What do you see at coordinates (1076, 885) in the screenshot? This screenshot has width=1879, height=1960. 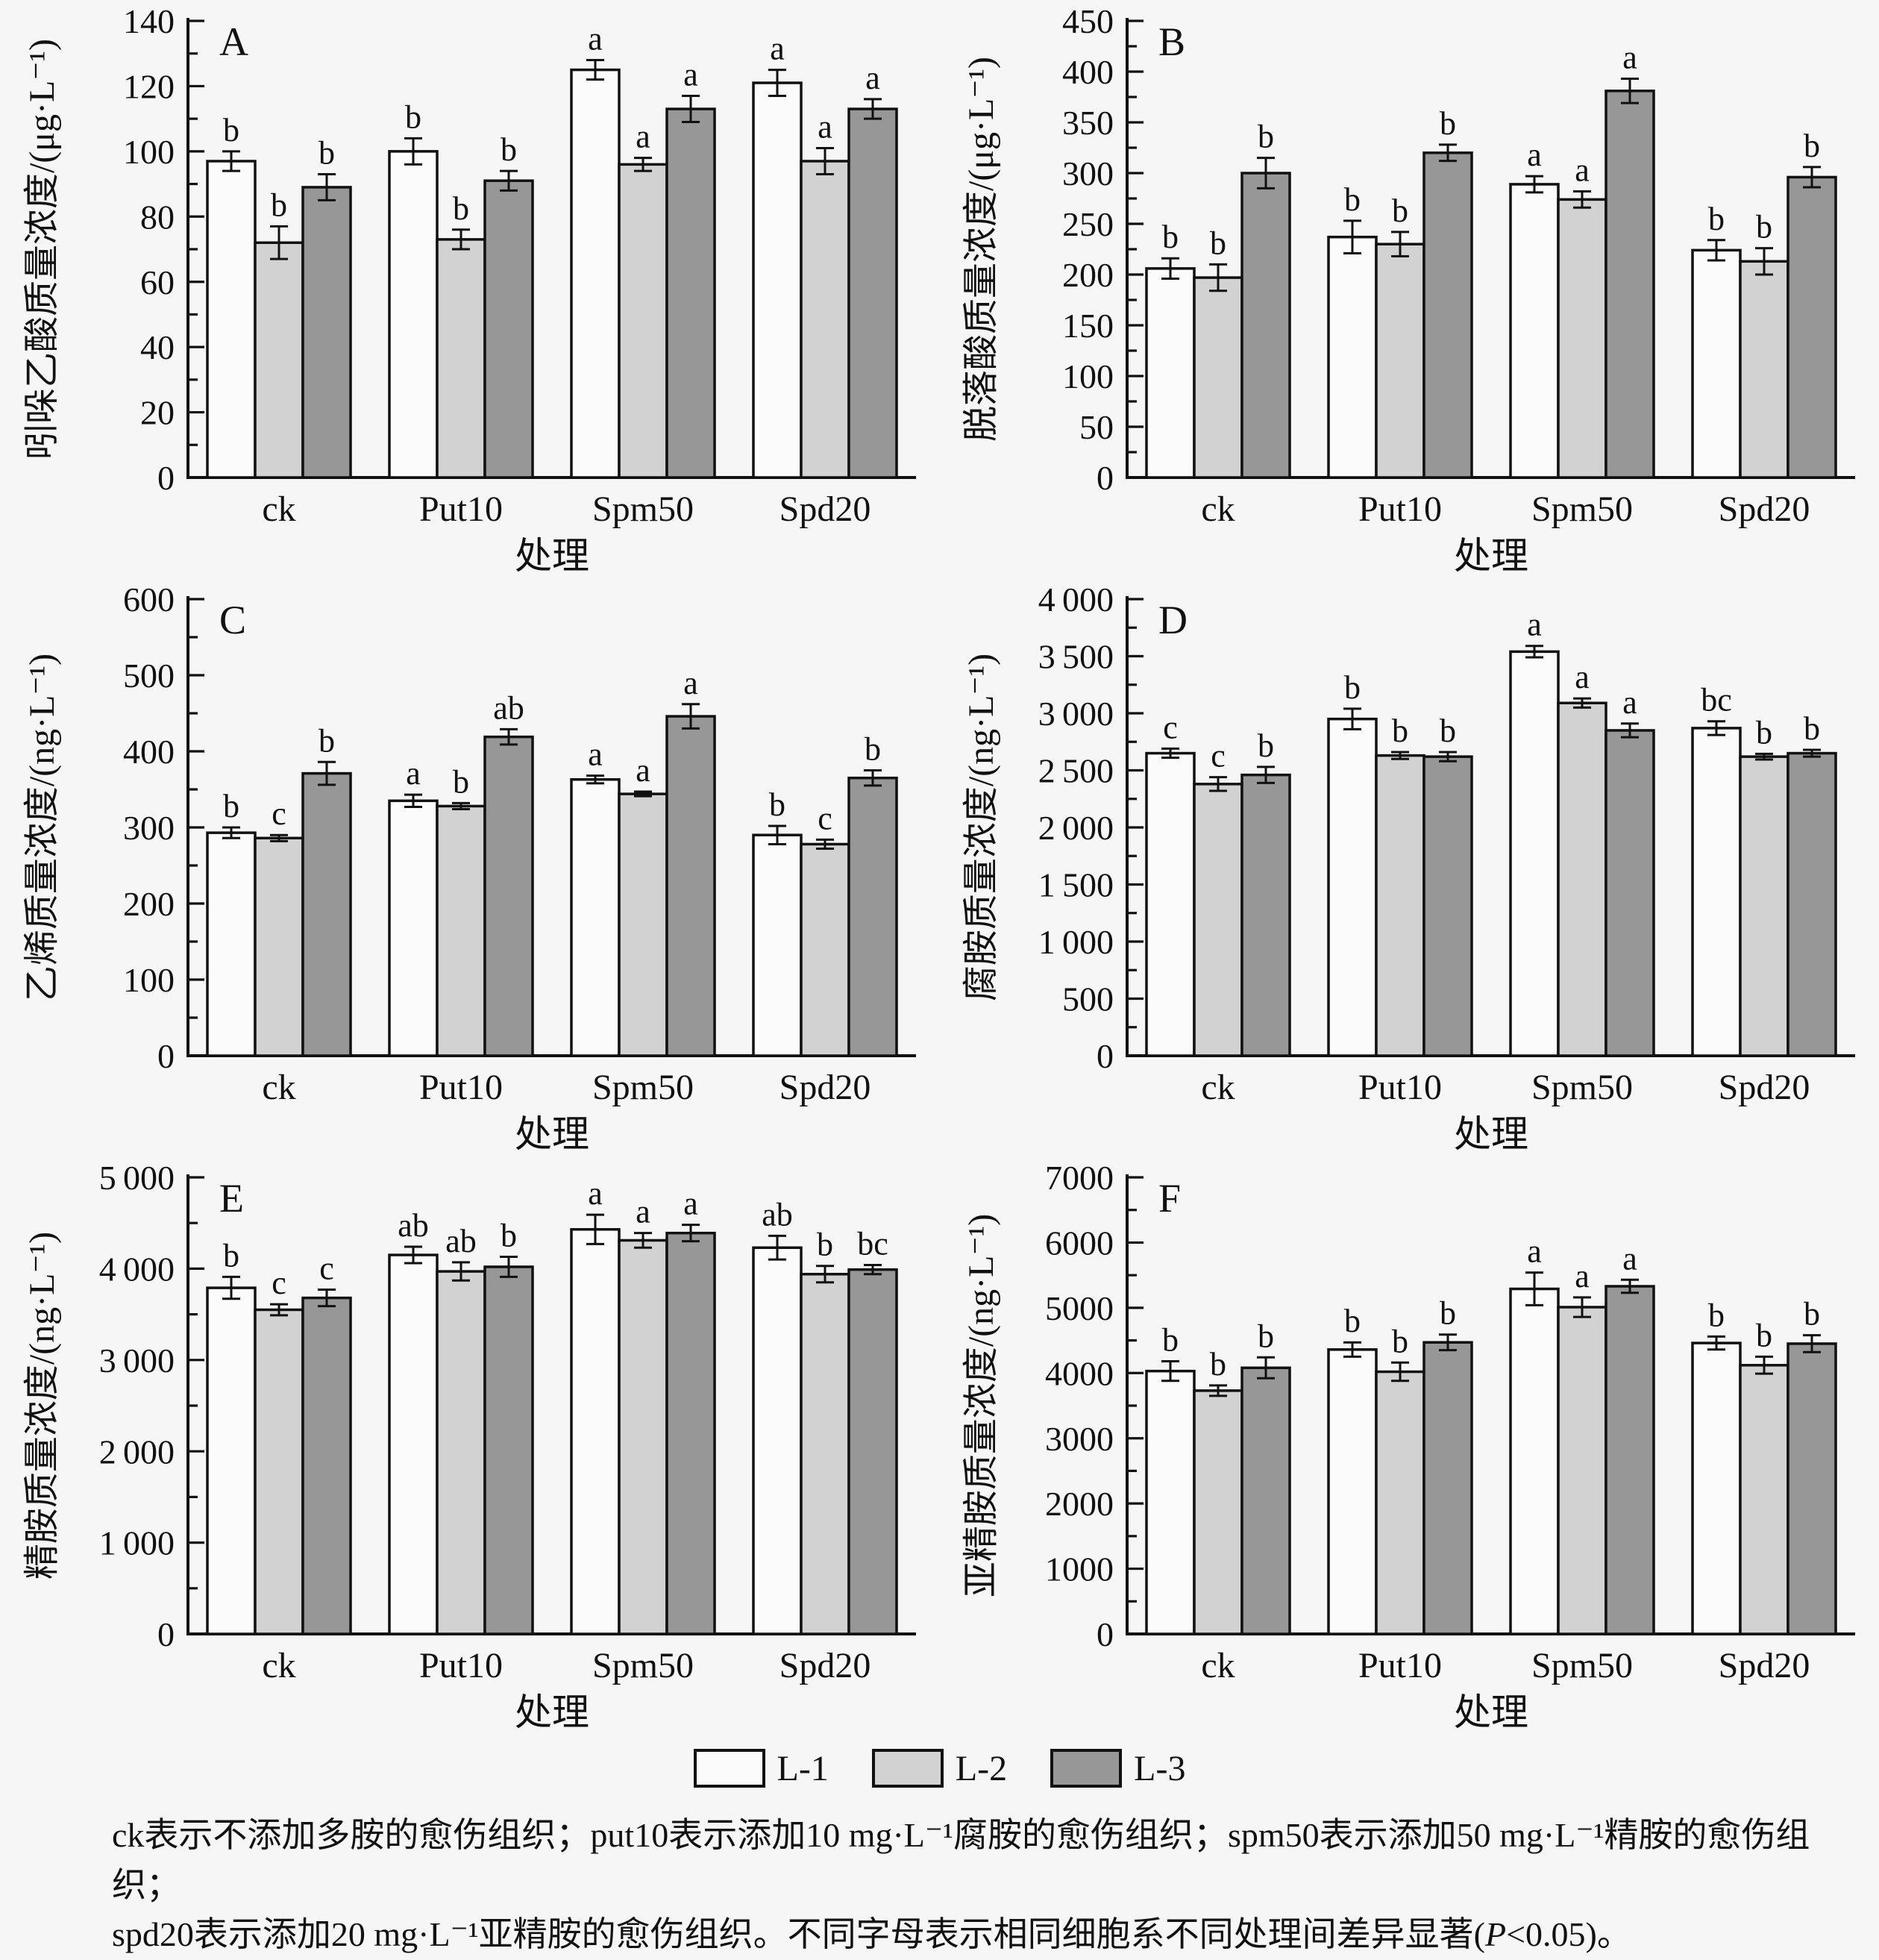 I see `y-tick-label: 1 500` at bounding box center [1076, 885].